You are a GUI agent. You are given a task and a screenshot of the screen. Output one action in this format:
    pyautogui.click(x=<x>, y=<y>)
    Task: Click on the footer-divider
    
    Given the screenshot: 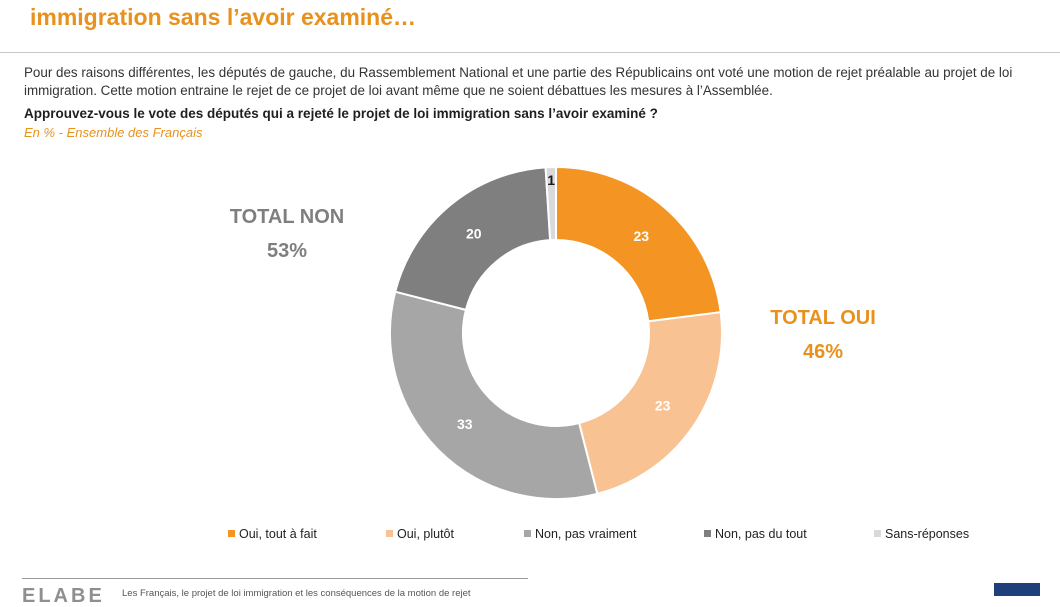 What is the action you would take?
    pyautogui.click(x=275, y=578)
    